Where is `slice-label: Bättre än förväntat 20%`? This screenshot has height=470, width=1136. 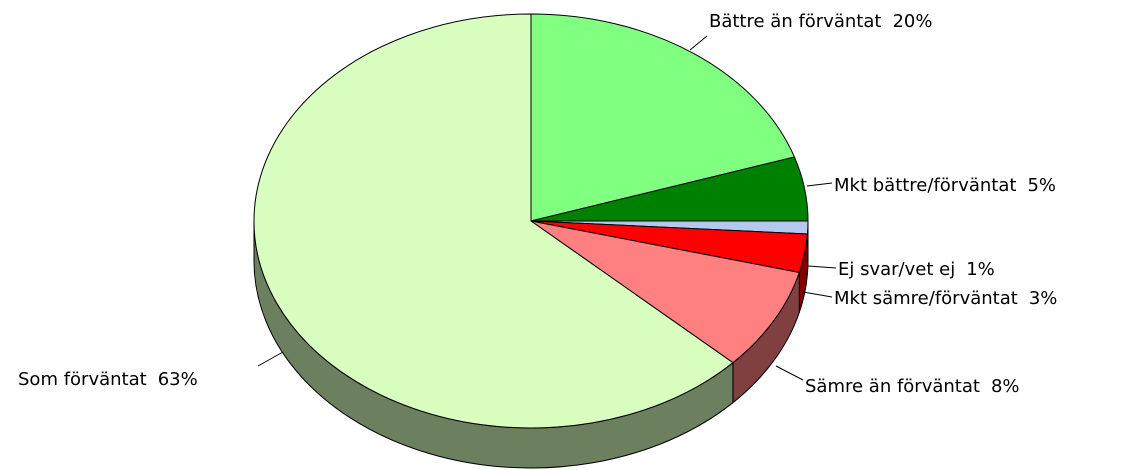
slice-label: Bättre än förväntat 20% is located at coordinates (820, 21).